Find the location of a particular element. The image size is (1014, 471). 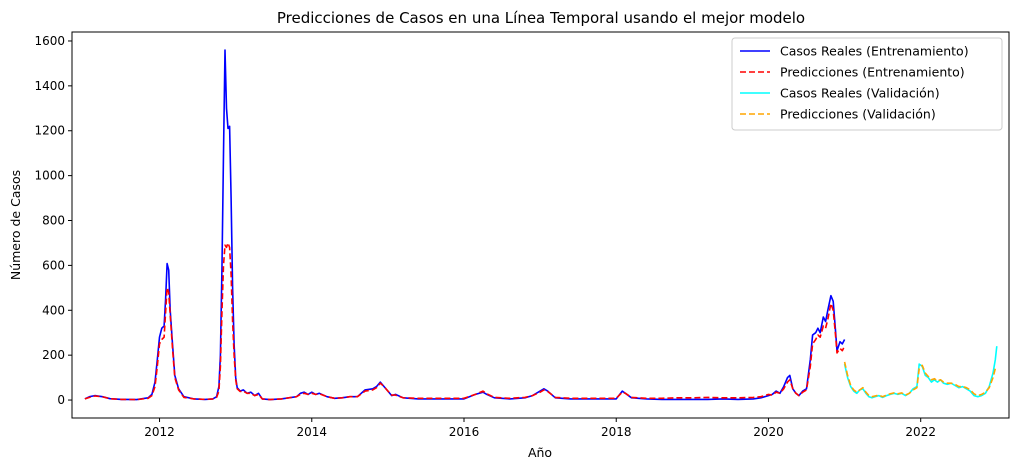

legend-label: Casos Reales (Entrenamiento) is located at coordinates (874, 51).